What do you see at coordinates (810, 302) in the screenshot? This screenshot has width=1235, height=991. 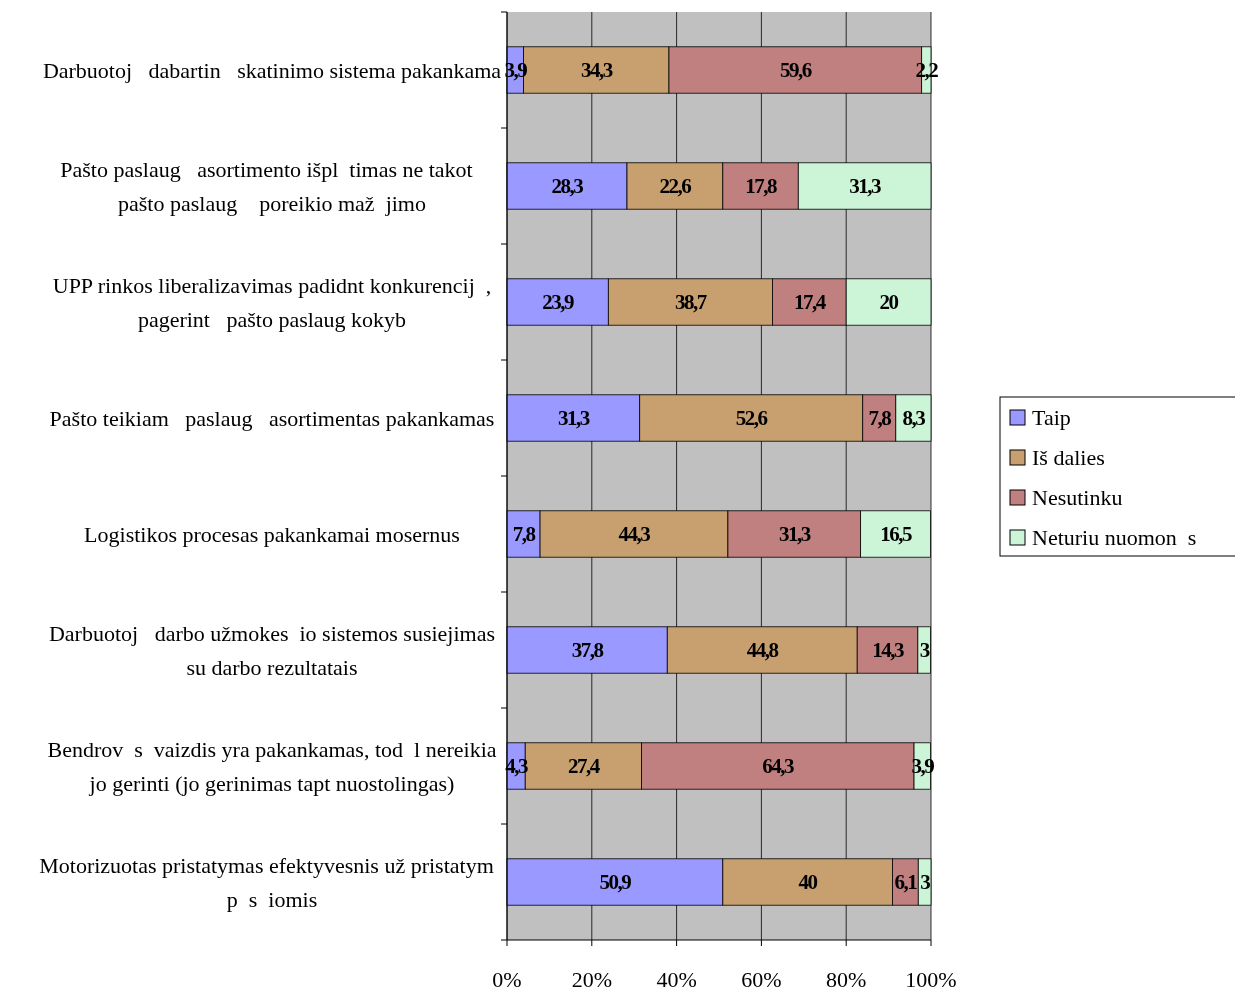 I see `data-label: 17,4` at bounding box center [810, 302].